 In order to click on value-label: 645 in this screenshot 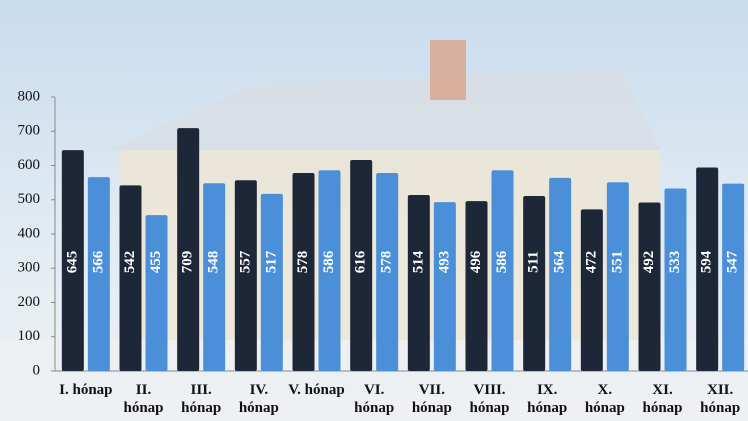, I will do `click(72, 262)`.